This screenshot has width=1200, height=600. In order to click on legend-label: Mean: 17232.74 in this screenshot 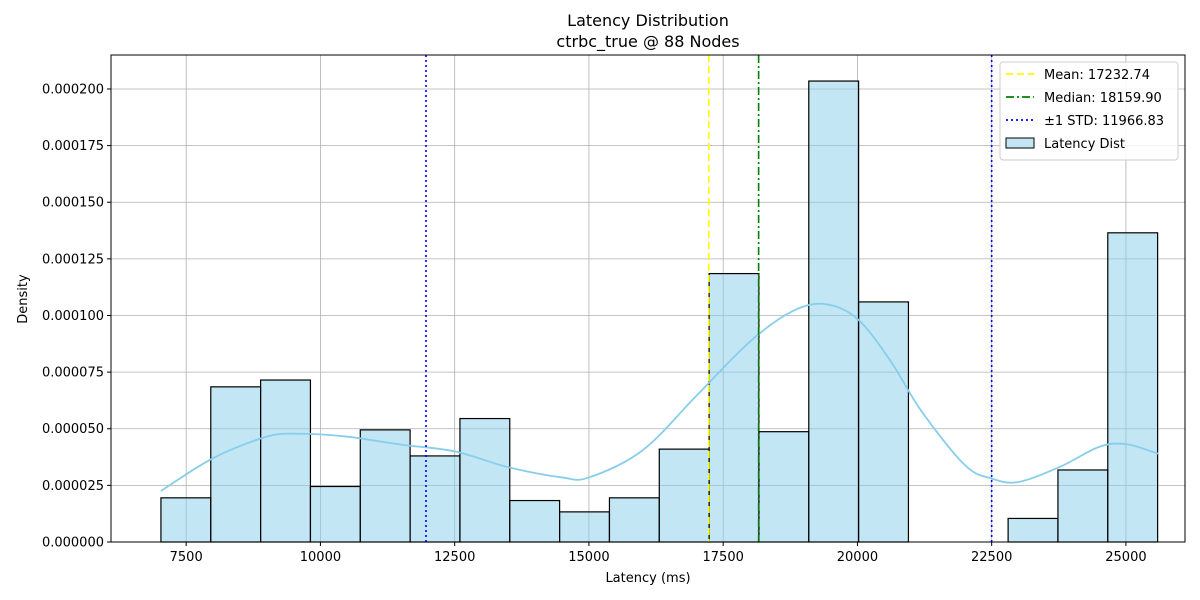, I will do `click(1097, 75)`.